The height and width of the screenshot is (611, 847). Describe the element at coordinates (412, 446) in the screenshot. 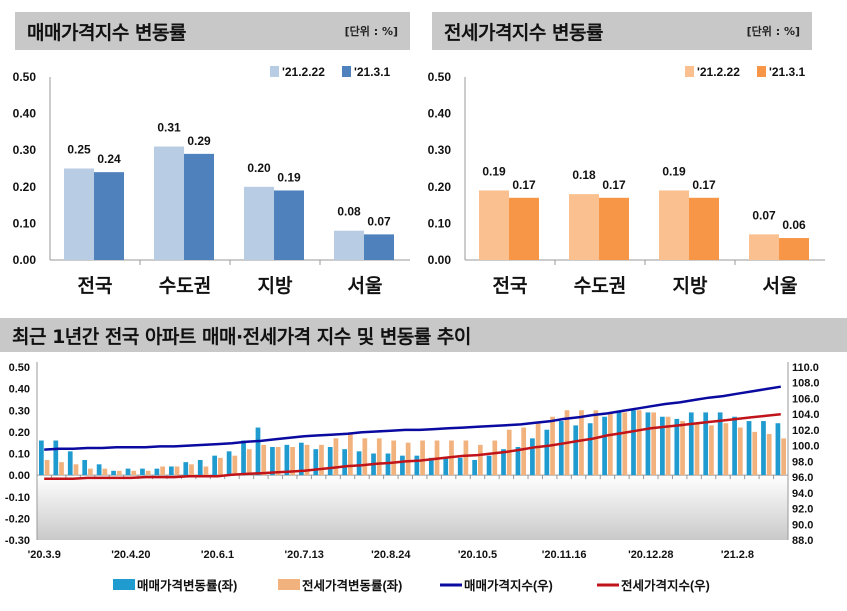

I see `jeonse-index-line` at that location.